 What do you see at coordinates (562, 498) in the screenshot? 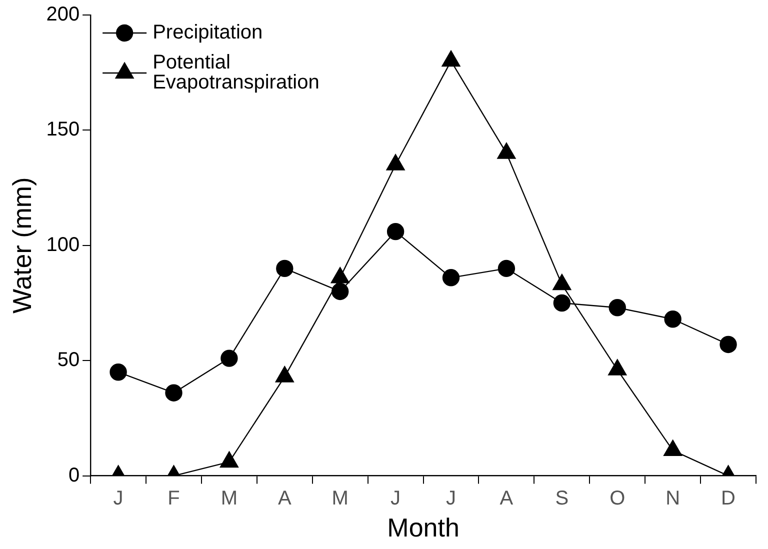
I see `x-tick-label: S` at bounding box center [562, 498].